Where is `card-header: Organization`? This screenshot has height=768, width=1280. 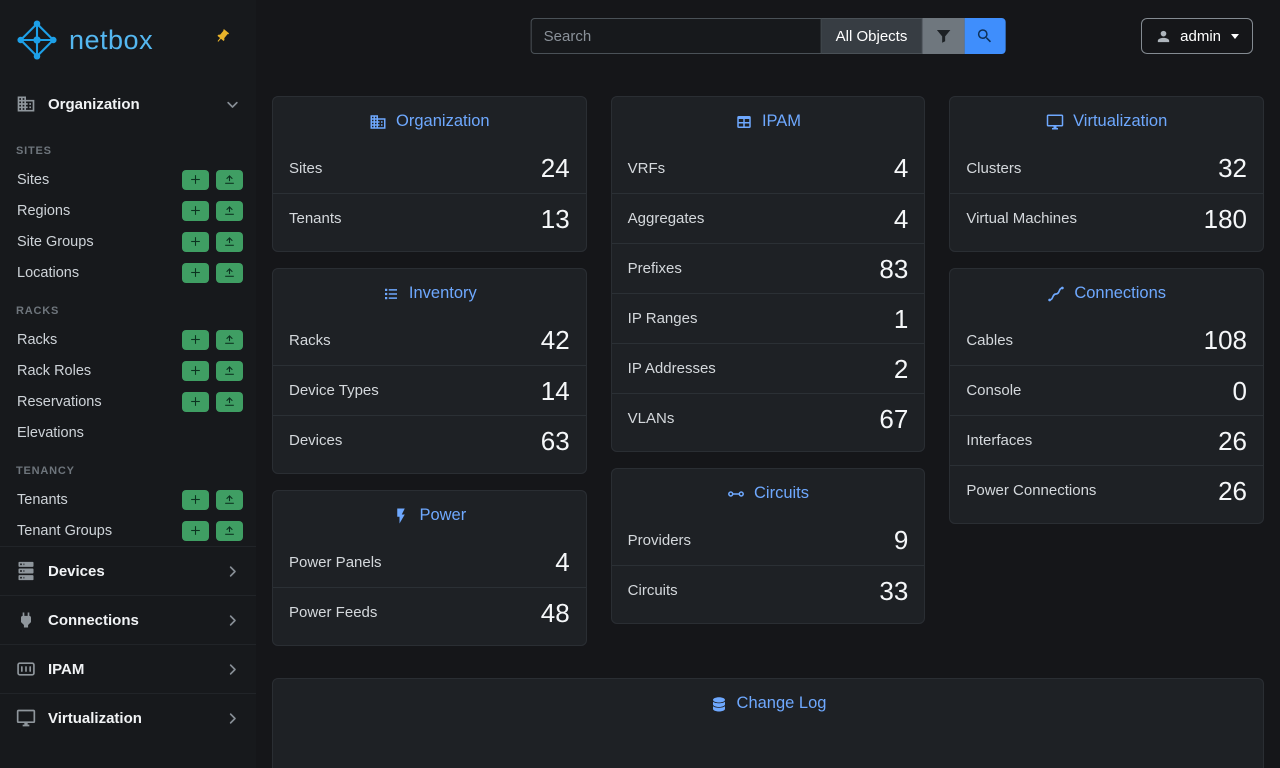 card-header: Organization is located at coordinates (429, 120).